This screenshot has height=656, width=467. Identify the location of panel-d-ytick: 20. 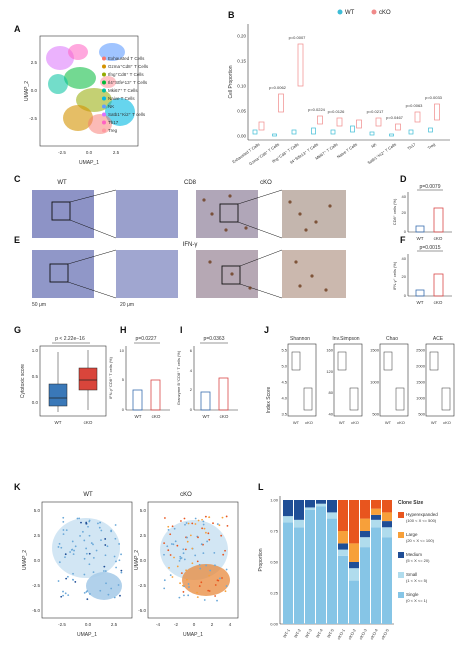
(404, 212).